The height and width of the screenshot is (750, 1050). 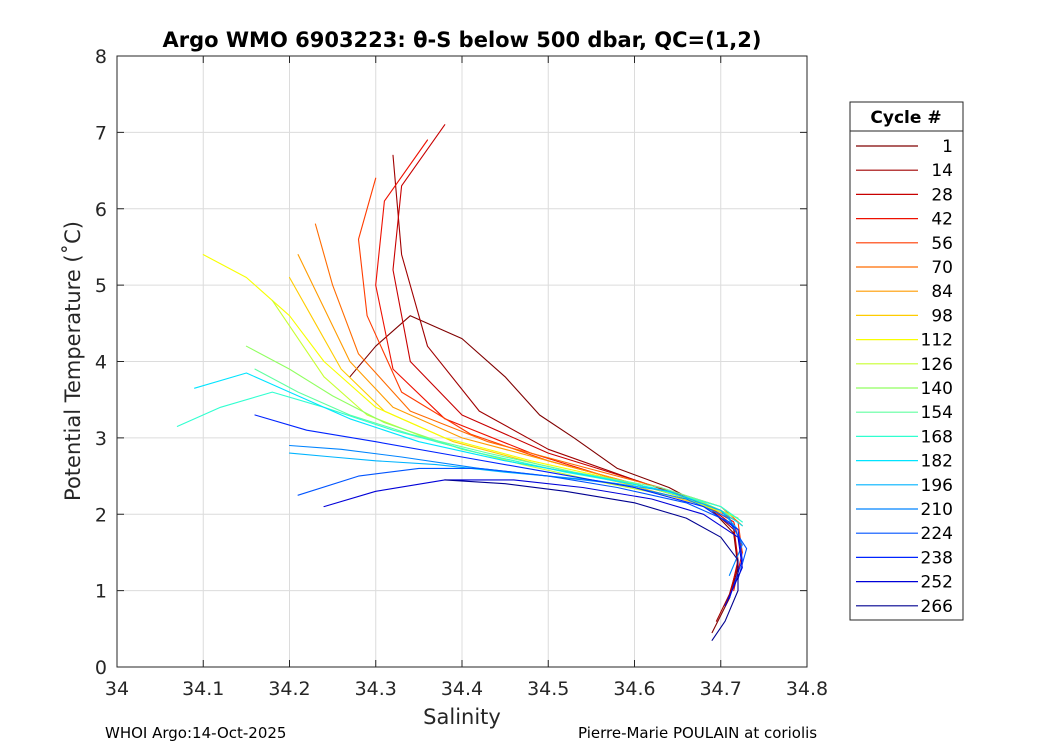 I want to click on legend-label: 126, so click(x=937, y=365).